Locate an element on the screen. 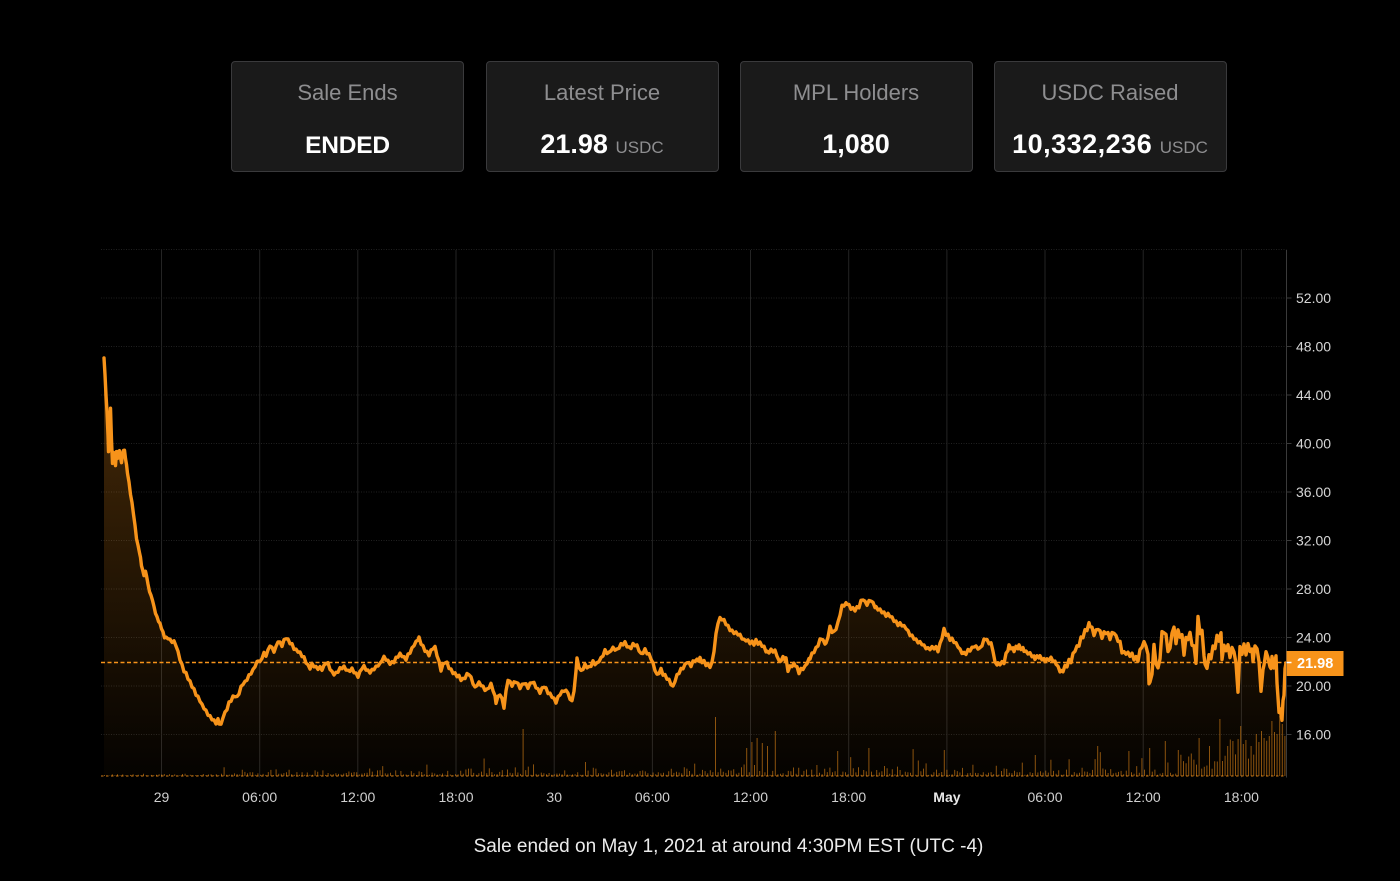 Image resolution: width=1400 pixels, height=881 pixels. svg-text: 28.00 is located at coordinates (1313, 589).